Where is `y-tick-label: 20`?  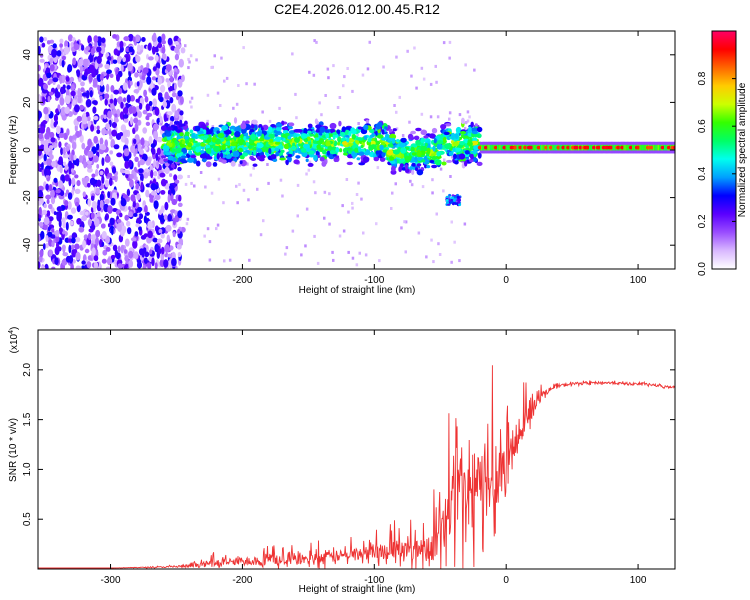 y-tick-label: 20 is located at coordinates (27, 102).